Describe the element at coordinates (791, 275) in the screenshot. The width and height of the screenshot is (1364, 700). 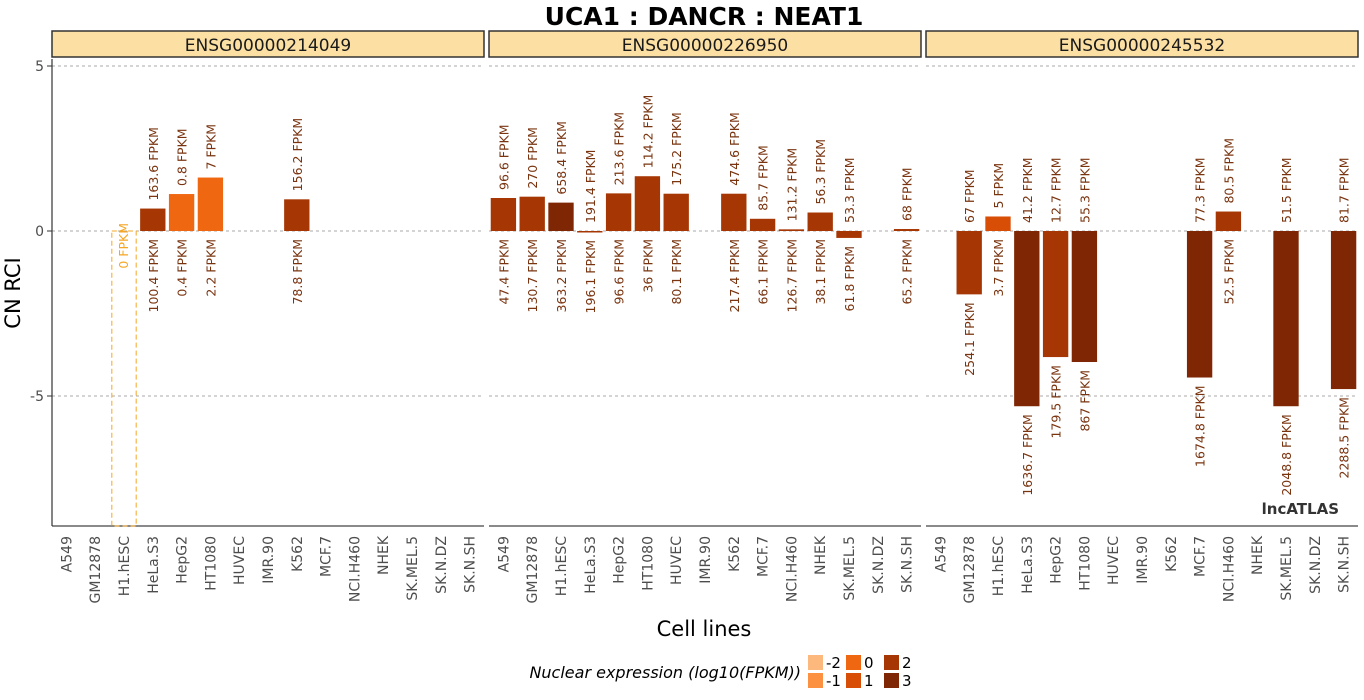
I see `data-label-nuc: 126.7 FPKM` at that location.